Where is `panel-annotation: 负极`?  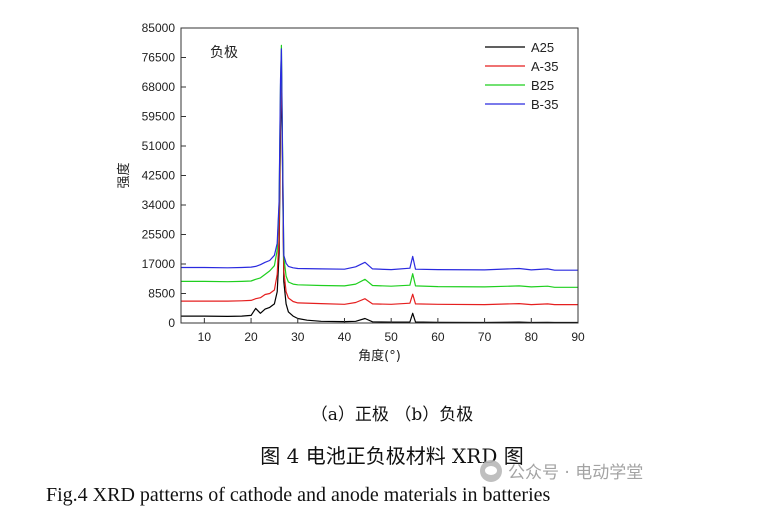
panel-annotation: 负极 is located at coordinates (224, 53).